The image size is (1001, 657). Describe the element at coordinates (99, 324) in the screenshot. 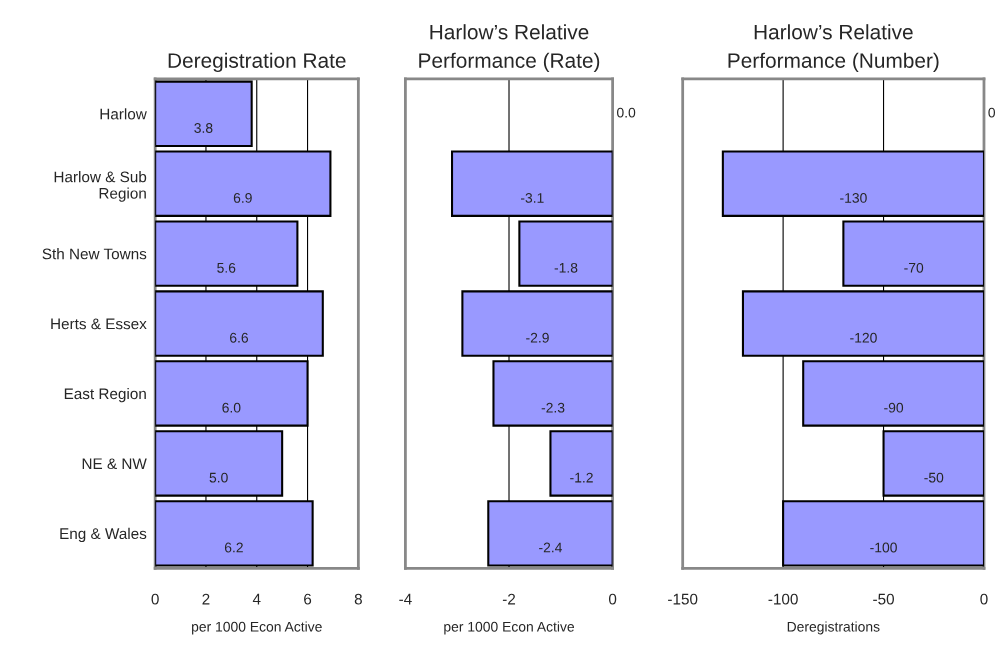

I see `y-tick-label: Herts & Essex` at that location.